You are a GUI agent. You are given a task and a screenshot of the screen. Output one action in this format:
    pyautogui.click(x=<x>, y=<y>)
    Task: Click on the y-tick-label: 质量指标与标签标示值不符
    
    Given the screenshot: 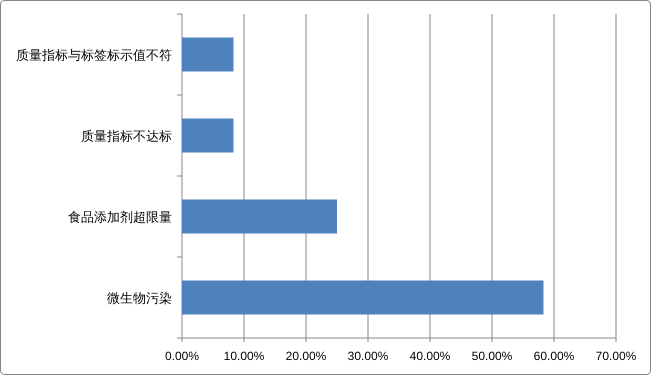 What is the action you would take?
    pyautogui.click(x=94, y=55)
    